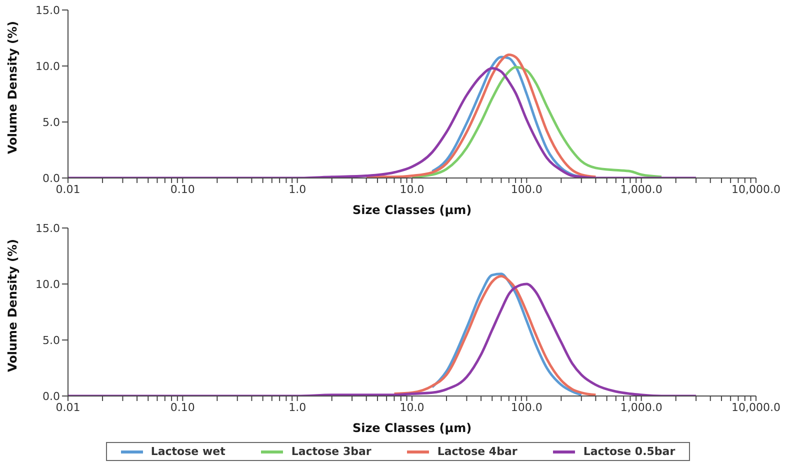 The width and height of the screenshot is (796, 468). Describe the element at coordinates (331, 451) in the screenshot. I see `legend-label: Lactose 3bar` at that location.